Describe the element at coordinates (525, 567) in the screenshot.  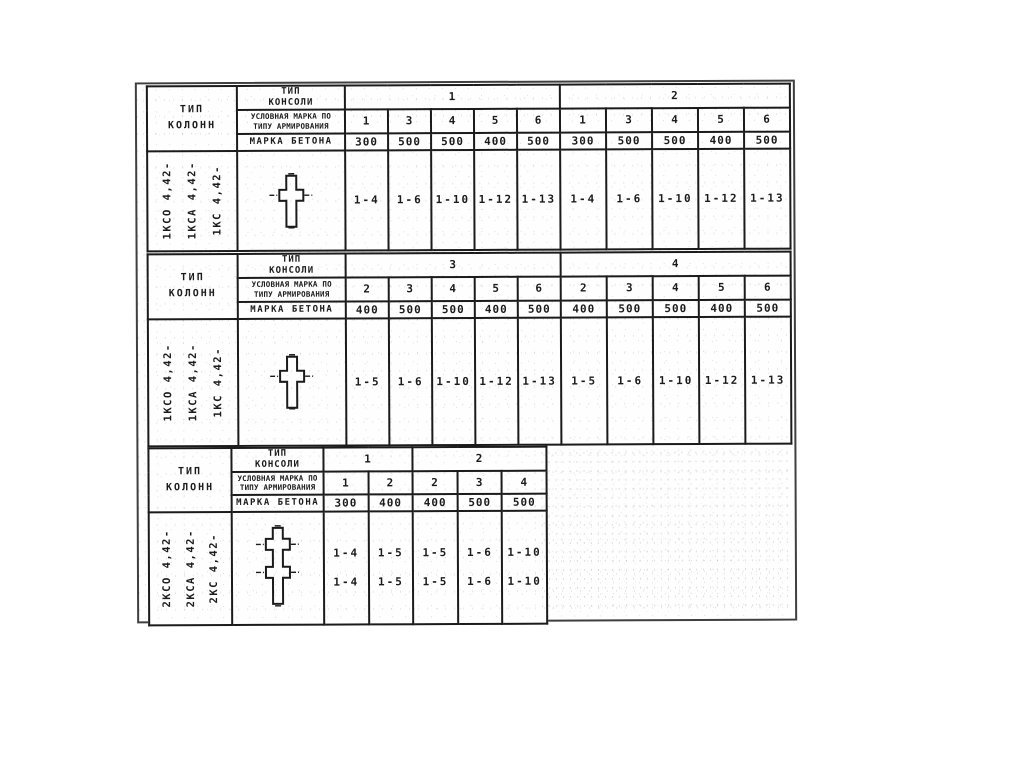
I see `value-cell: 1-10 1-10` at that location.